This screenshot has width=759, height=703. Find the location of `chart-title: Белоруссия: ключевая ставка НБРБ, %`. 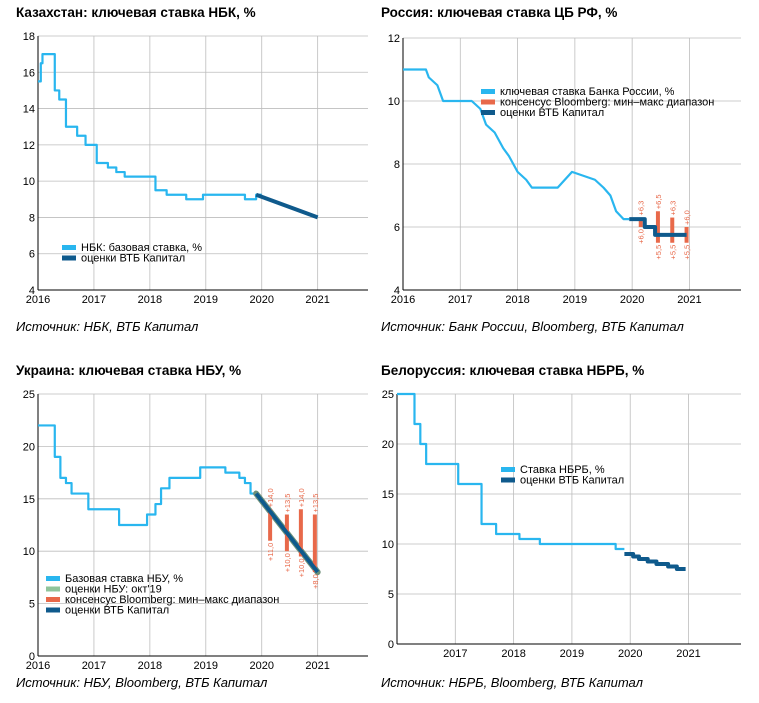

chart-title: Белоруссия: ключевая ставка НБРБ, % is located at coordinates (513, 370).